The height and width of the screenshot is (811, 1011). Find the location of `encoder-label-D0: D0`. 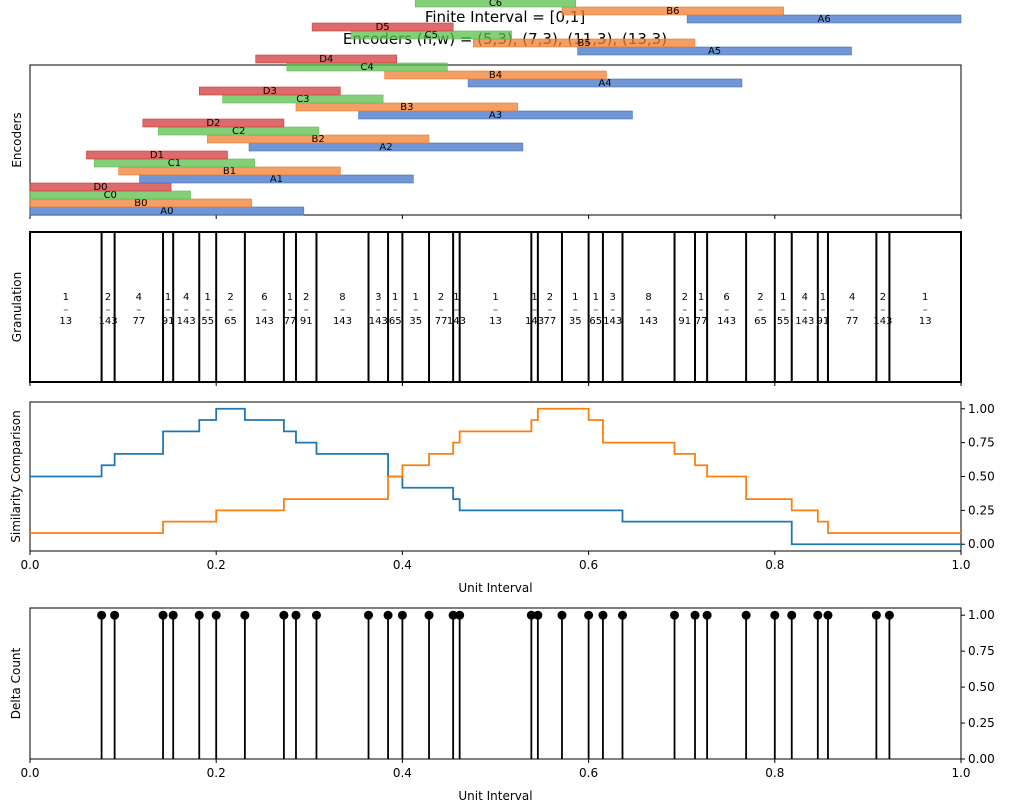

encoder-label-D0: D0 is located at coordinates (100, 187).